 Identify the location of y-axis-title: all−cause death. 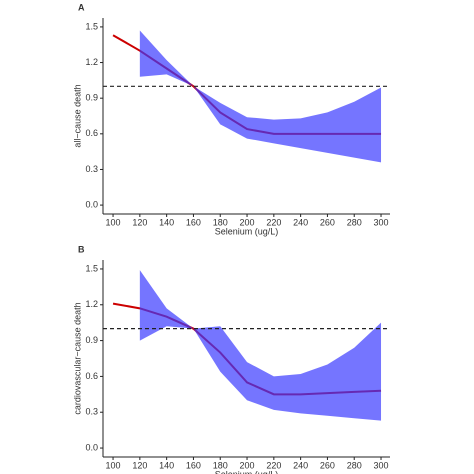
(77, 115).